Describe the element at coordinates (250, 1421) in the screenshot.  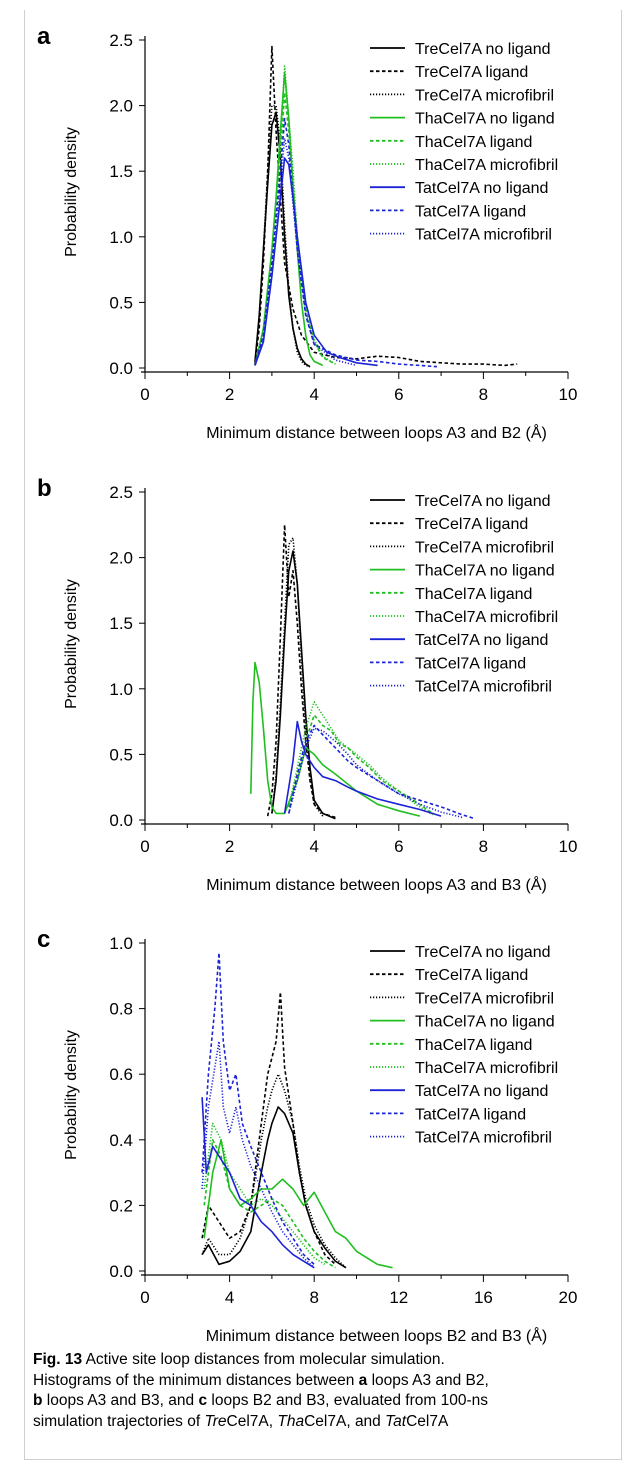
I see `caption-text: Cel7A,` at that location.